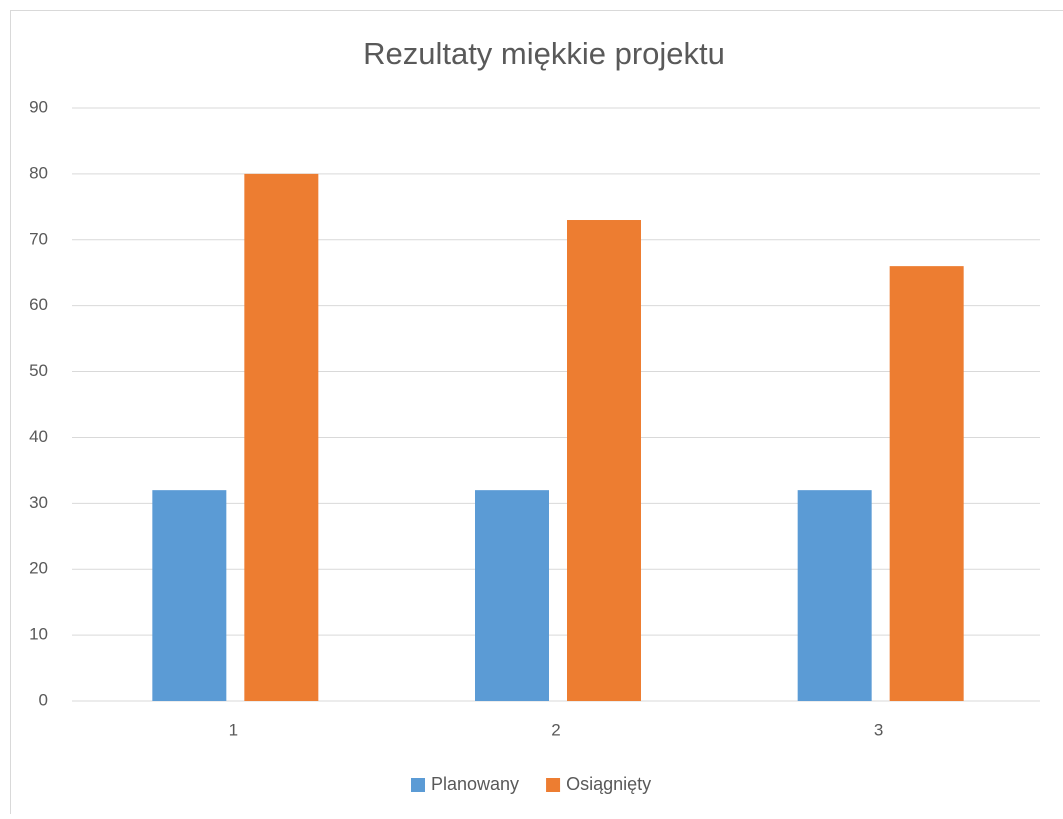 The image size is (1063, 819). I want to click on y-tick-label: 50, so click(38, 370).